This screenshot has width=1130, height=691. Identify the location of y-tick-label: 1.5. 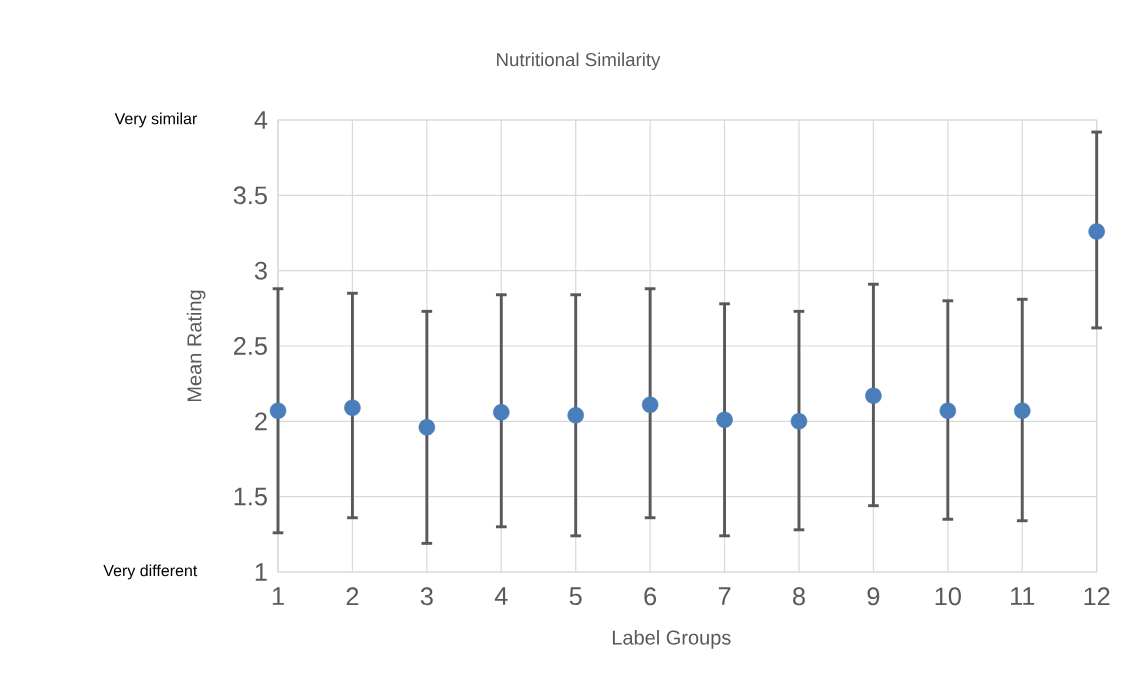
(250, 496).